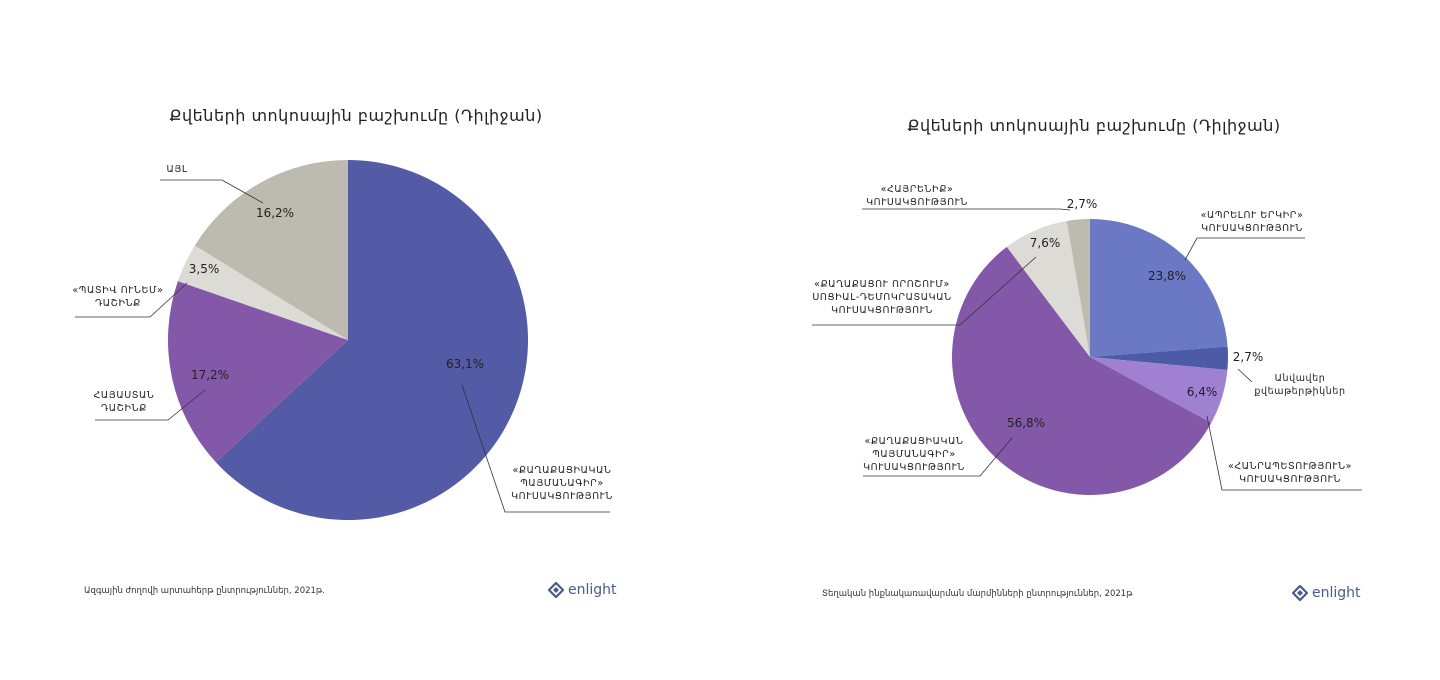  What do you see at coordinates (275, 213) in the screenshot?
I see `pie-1-value-label-4: 16,2%` at bounding box center [275, 213].